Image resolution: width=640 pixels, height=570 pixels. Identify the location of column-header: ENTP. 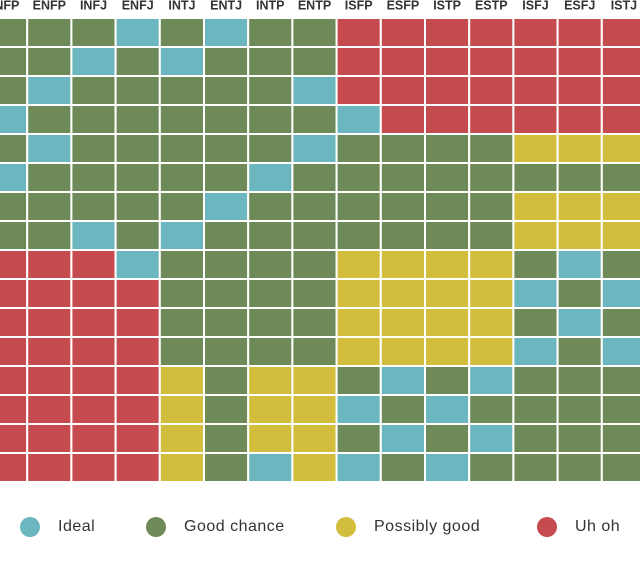
(314, 6).